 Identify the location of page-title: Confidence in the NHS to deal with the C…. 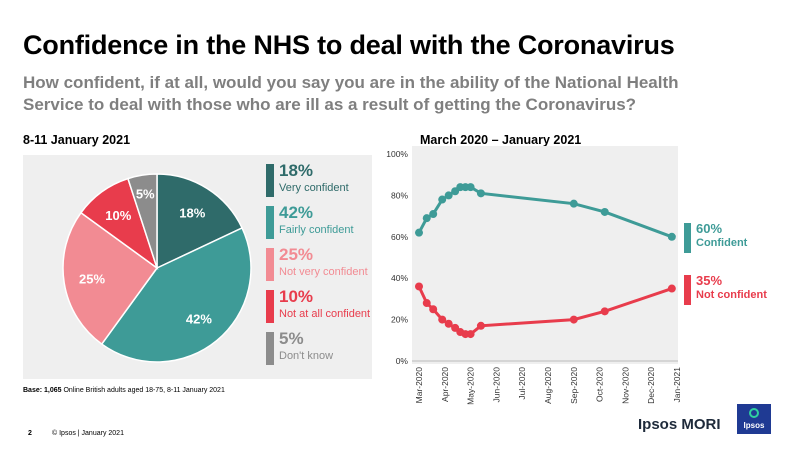
(349, 45).